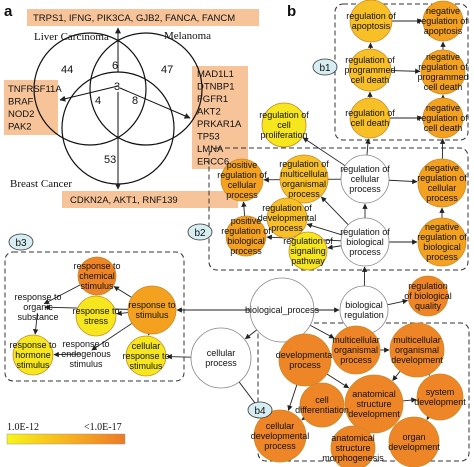  I want to click on node-anat-morph-circle, so click(353, 446).